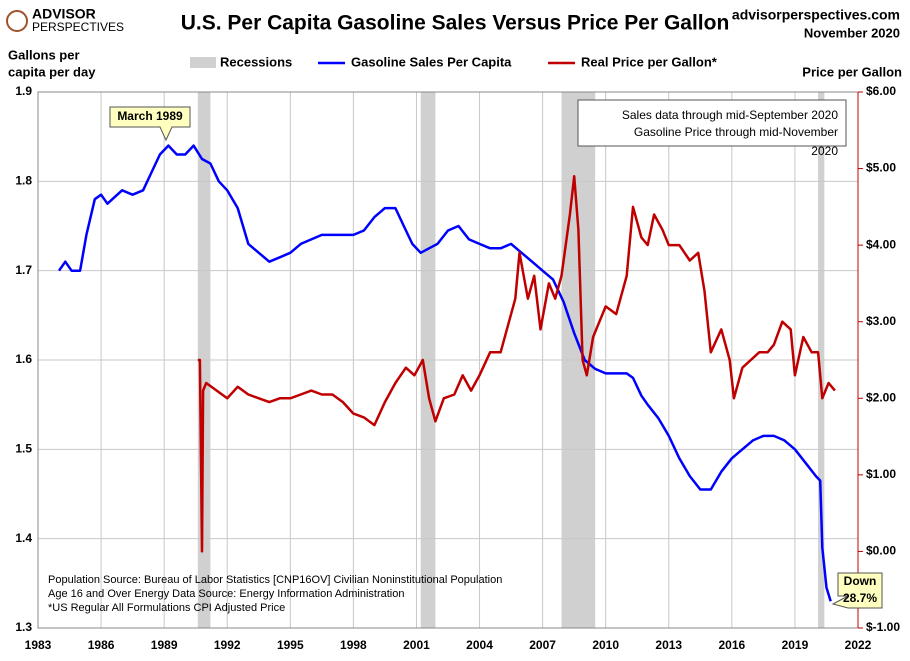 Image resolution: width=910 pixels, height=661 pixels. I want to click on source: advisorperspectives.com, so click(816, 15).